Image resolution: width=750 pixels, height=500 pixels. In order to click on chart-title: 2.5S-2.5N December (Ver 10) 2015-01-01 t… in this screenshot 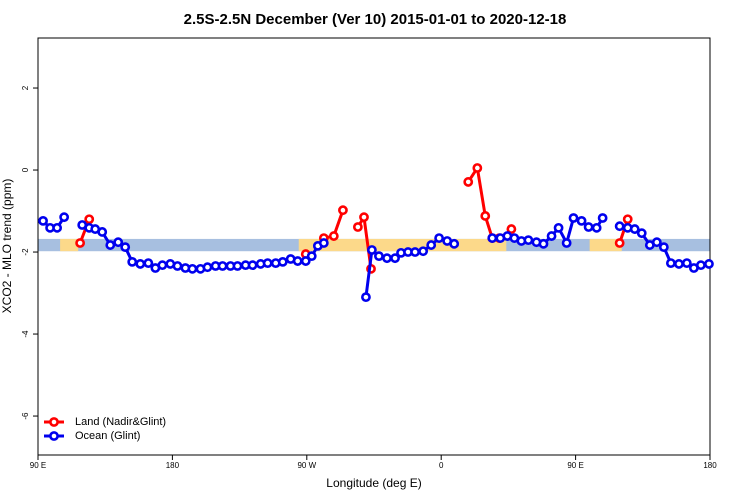, I will do `click(375, 19)`.